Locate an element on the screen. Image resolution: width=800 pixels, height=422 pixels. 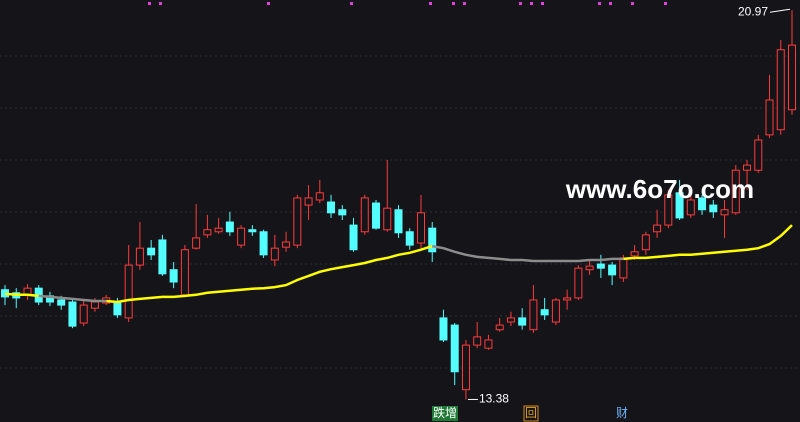
marker: 回 is located at coordinates (531, 413).